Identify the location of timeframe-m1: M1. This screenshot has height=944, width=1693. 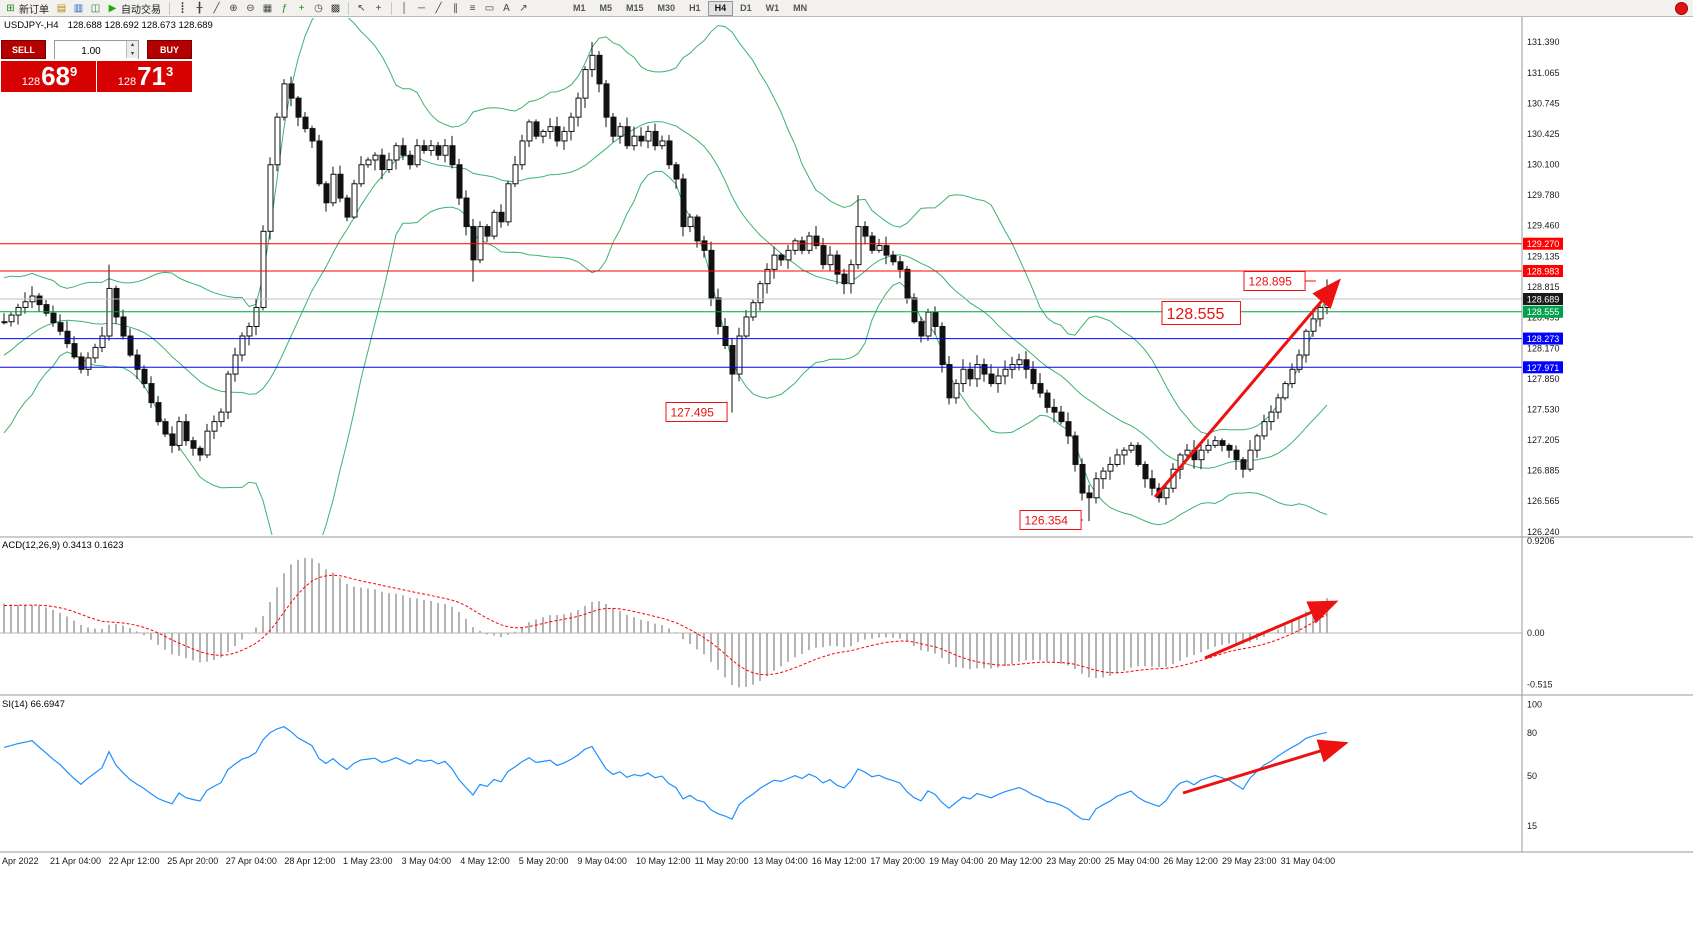
(579, 7).